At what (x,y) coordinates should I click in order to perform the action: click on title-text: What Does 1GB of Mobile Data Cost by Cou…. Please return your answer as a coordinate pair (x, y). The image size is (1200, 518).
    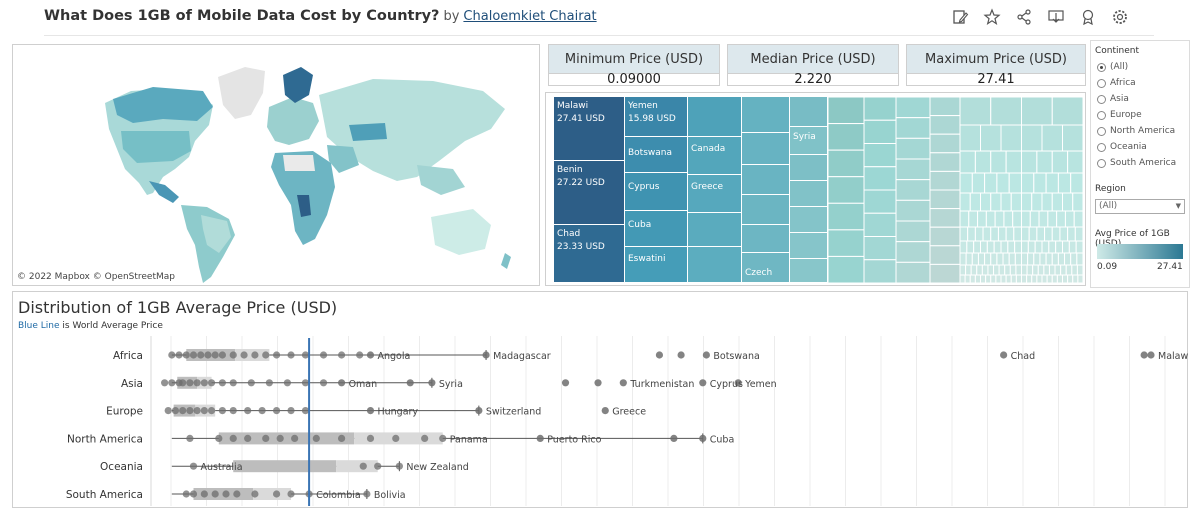
    Looking at the image, I should click on (242, 16).